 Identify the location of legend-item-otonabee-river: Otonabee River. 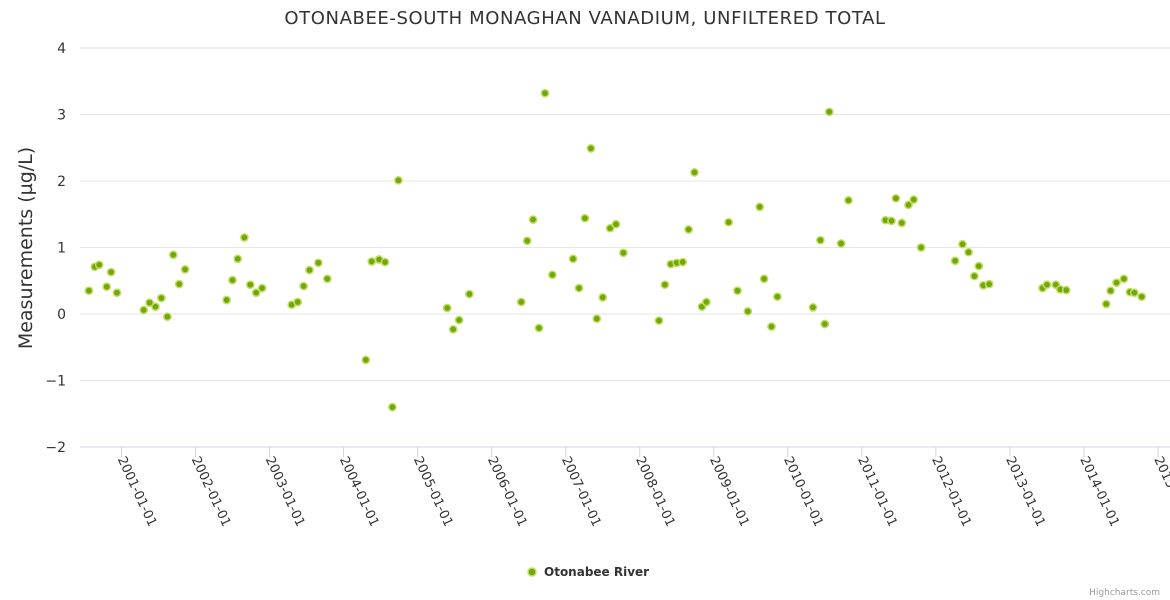
(596, 572).